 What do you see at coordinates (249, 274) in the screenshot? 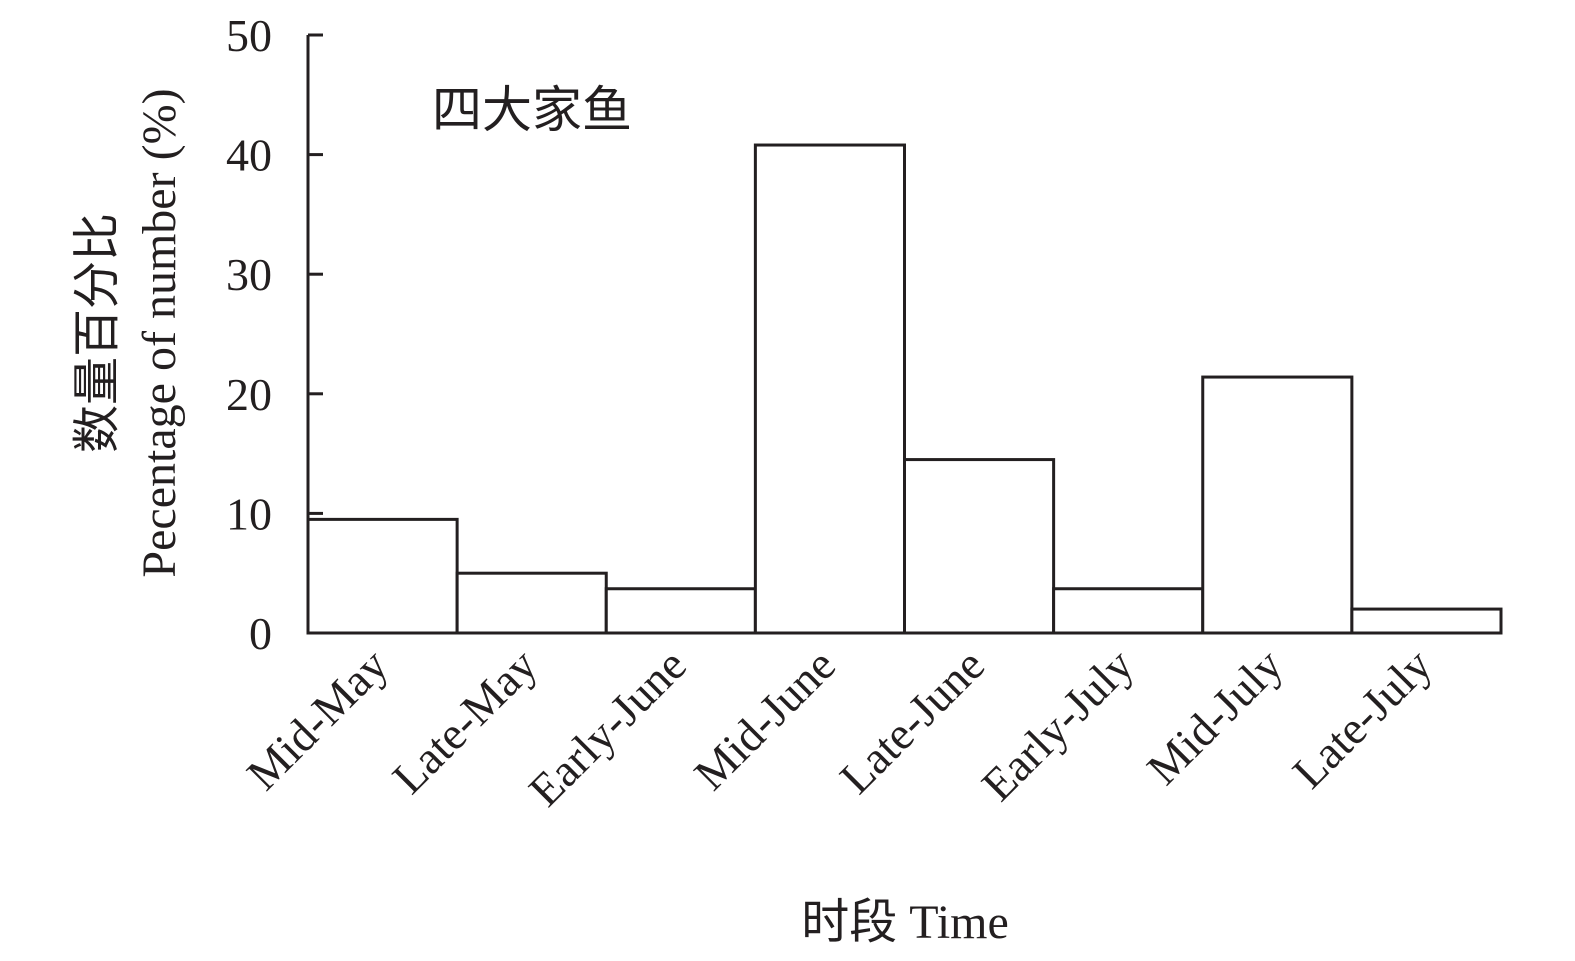
I see `y-tick-label-30: 30` at bounding box center [249, 274].